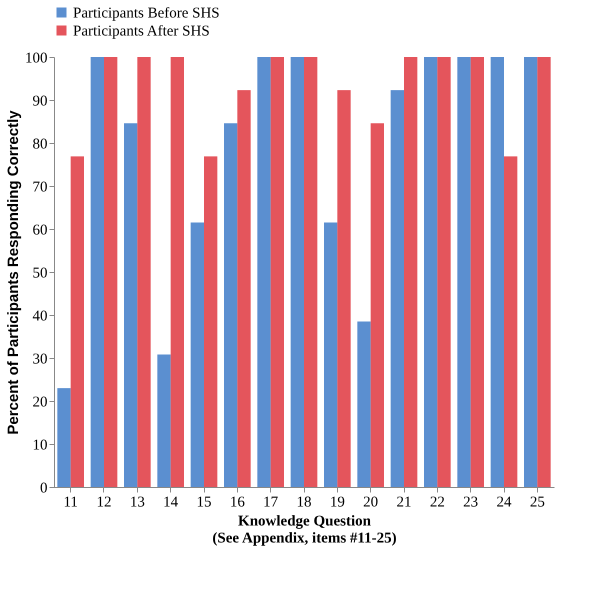 The height and width of the screenshot is (607, 614). I want to click on x-tick-label: 23, so click(470, 502).